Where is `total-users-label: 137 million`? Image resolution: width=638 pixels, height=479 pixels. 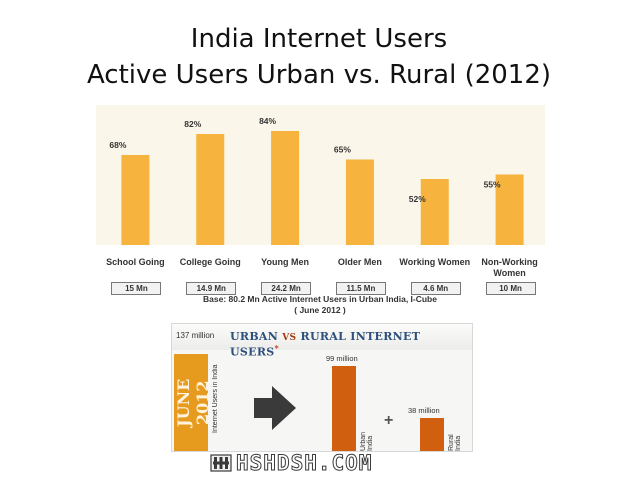 total-users-label: 137 million is located at coordinates (195, 335).